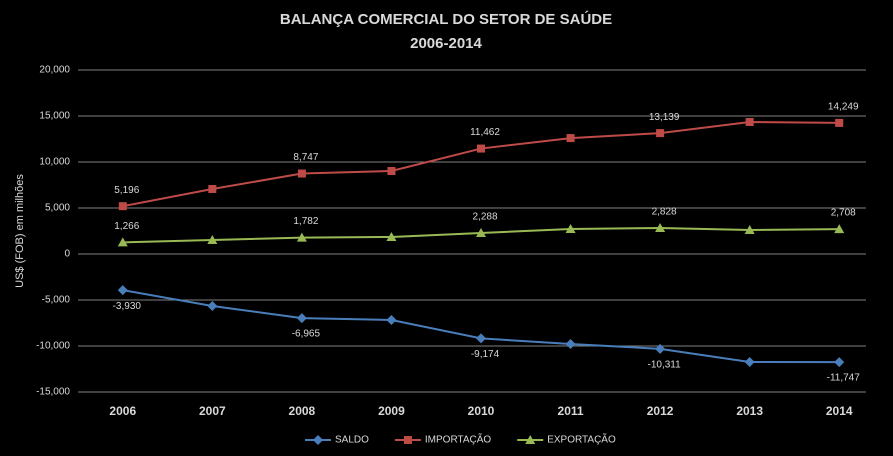  Describe the element at coordinates (391, 411) in the screenshot. I see `x-tick-label: 2009` at that location.